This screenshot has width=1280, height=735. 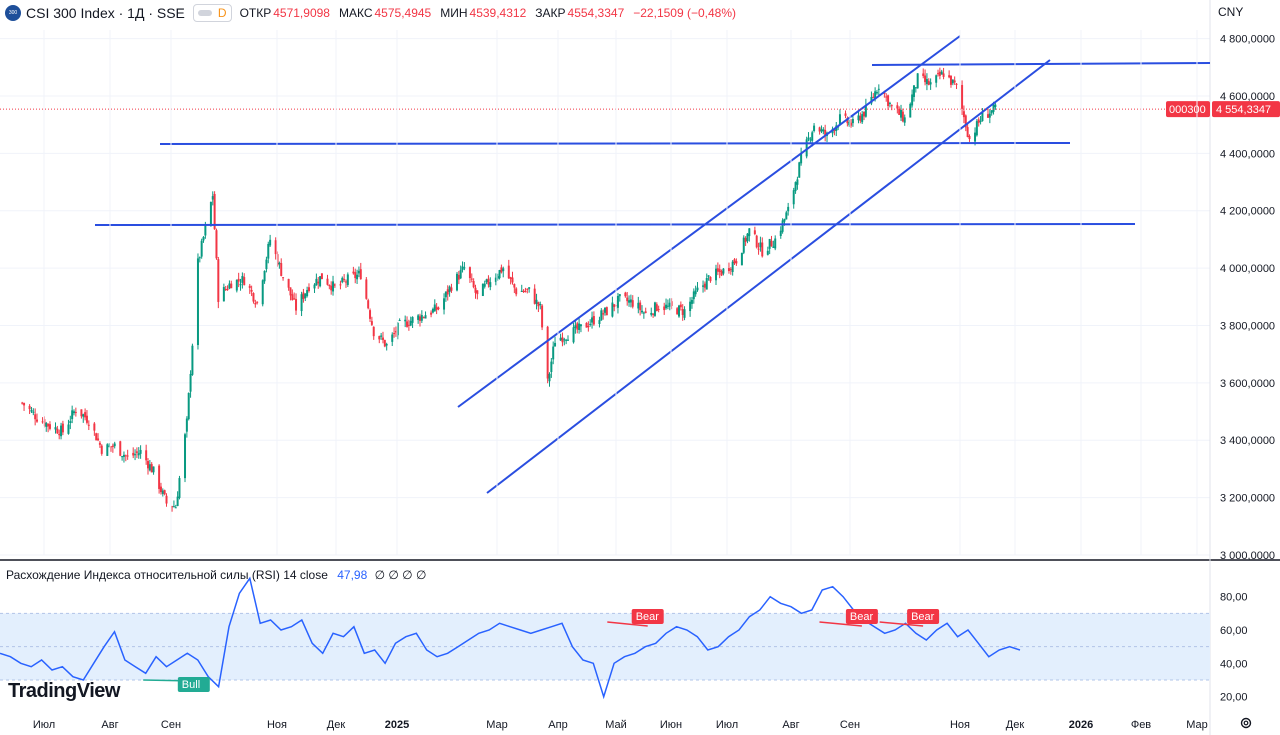 I want to click on symbol-title: CSI 300 Index · 1Д · SSE, so click(x=105, y=13).